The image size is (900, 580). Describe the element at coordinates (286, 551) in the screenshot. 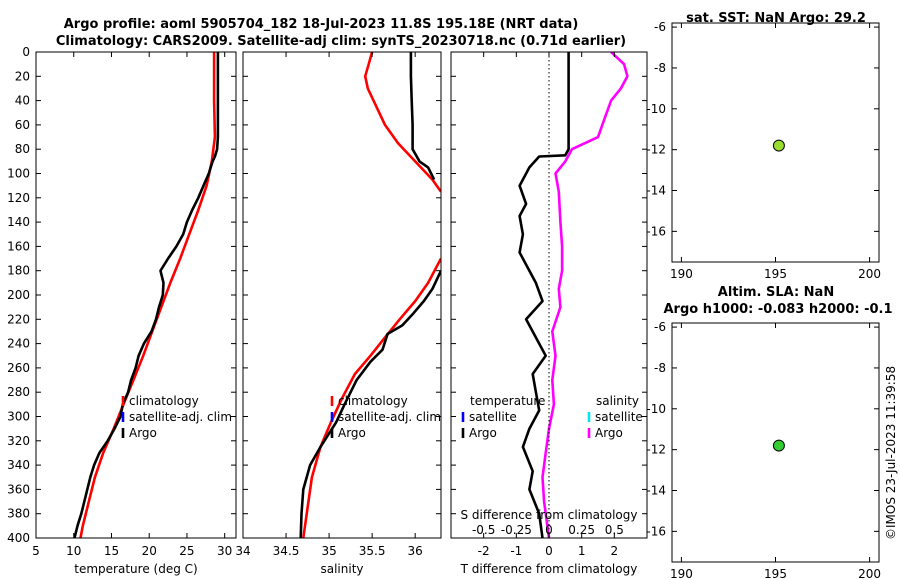

I see `xtick-label-salinity: 34.5` at that location.